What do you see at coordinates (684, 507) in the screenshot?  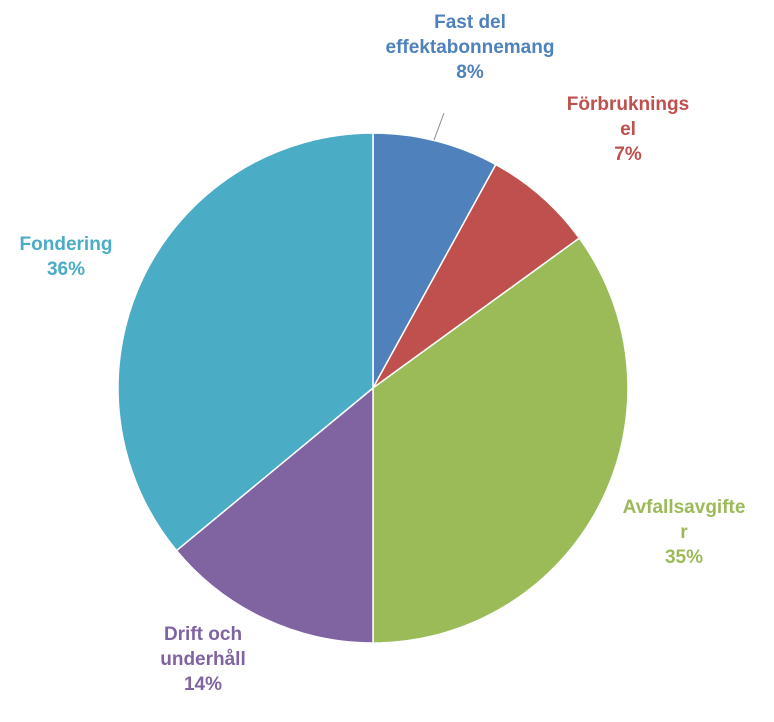 I see `slice-label-line: Avfallsavgifte` at bounding box center [684, 507].